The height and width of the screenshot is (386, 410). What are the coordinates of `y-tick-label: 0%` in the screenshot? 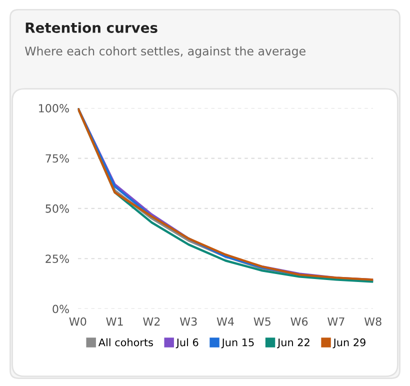 It's located at (60, 309).